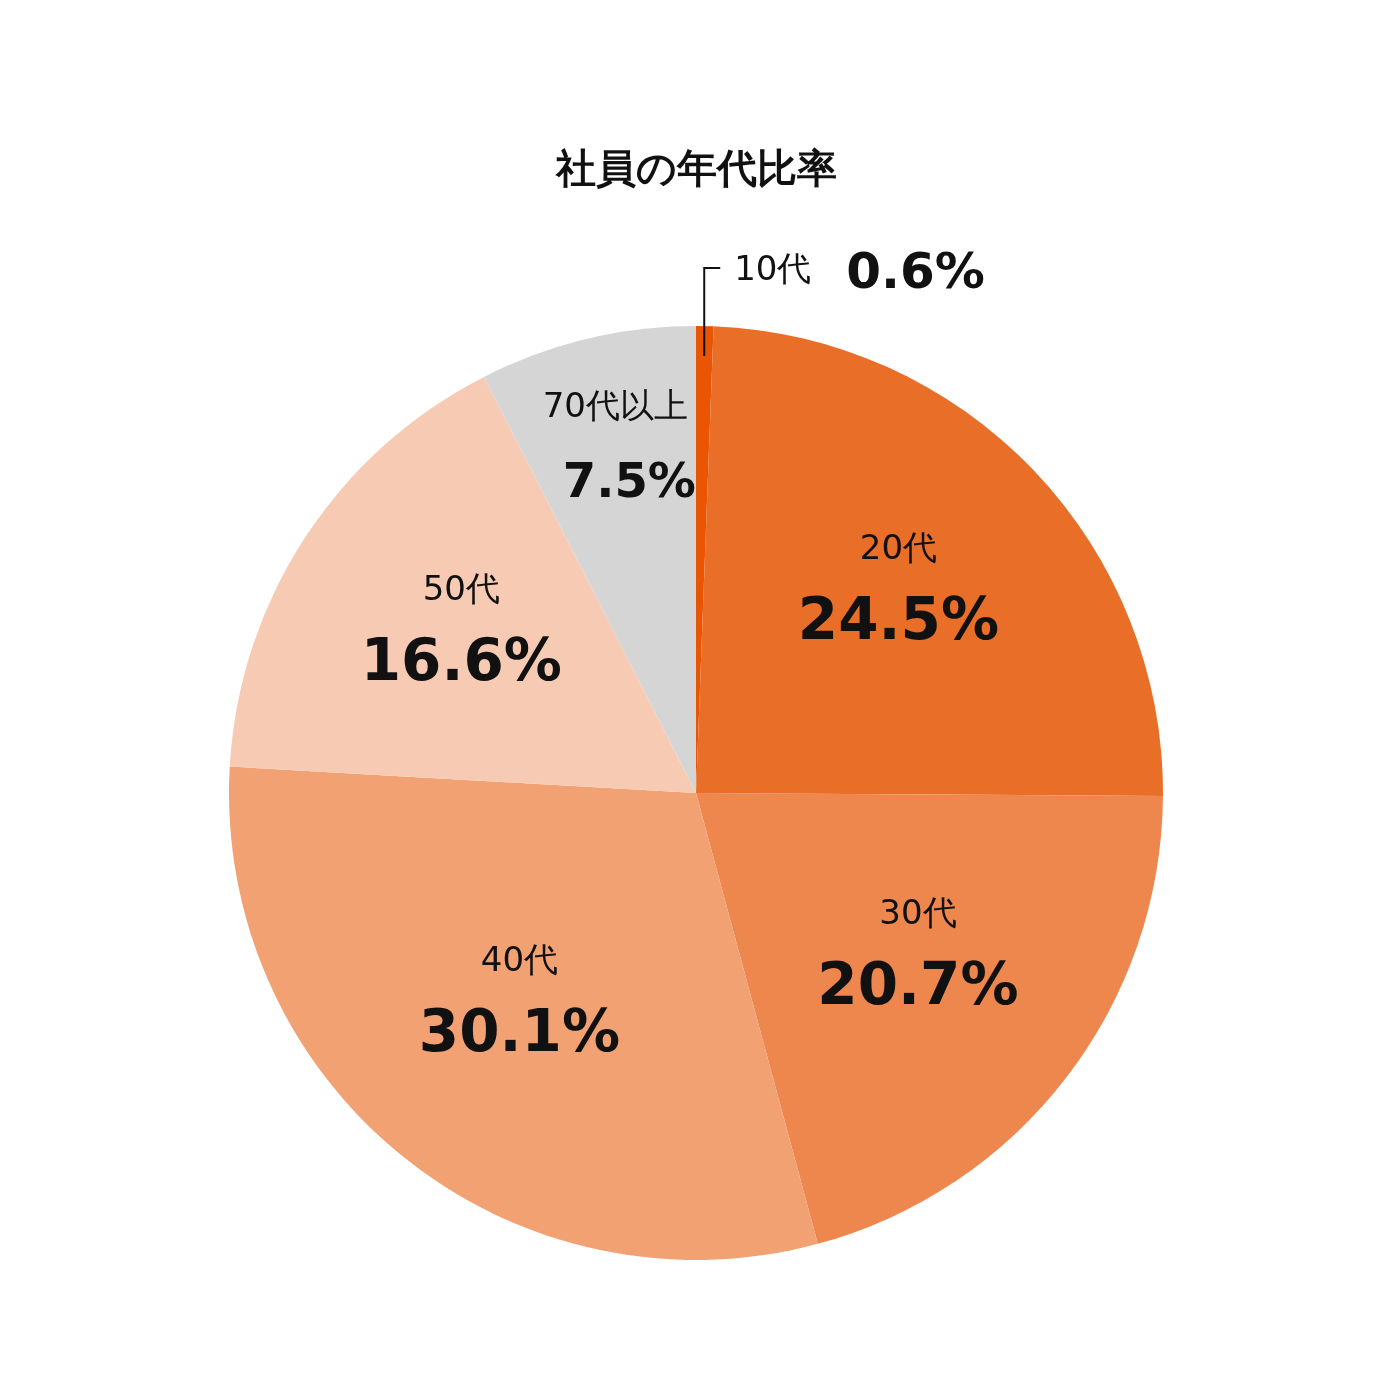 This screenshot has width=1392, height=1392. I want to click on data-label: 30.1%, so click(519, 1030).